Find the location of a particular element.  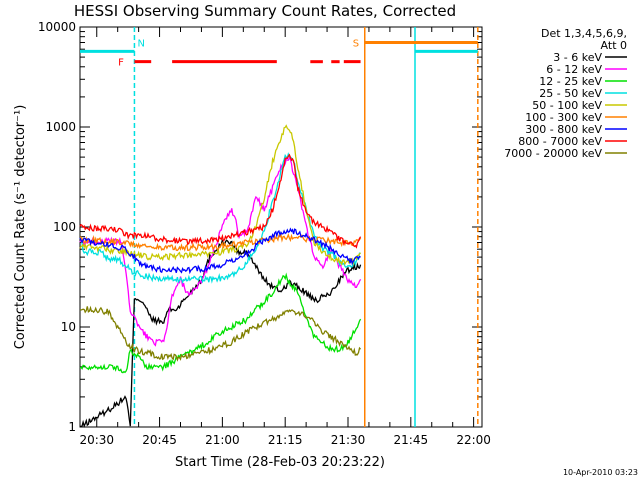

legend-label: 25 - 50 keV is located at coordinates (570, 93).